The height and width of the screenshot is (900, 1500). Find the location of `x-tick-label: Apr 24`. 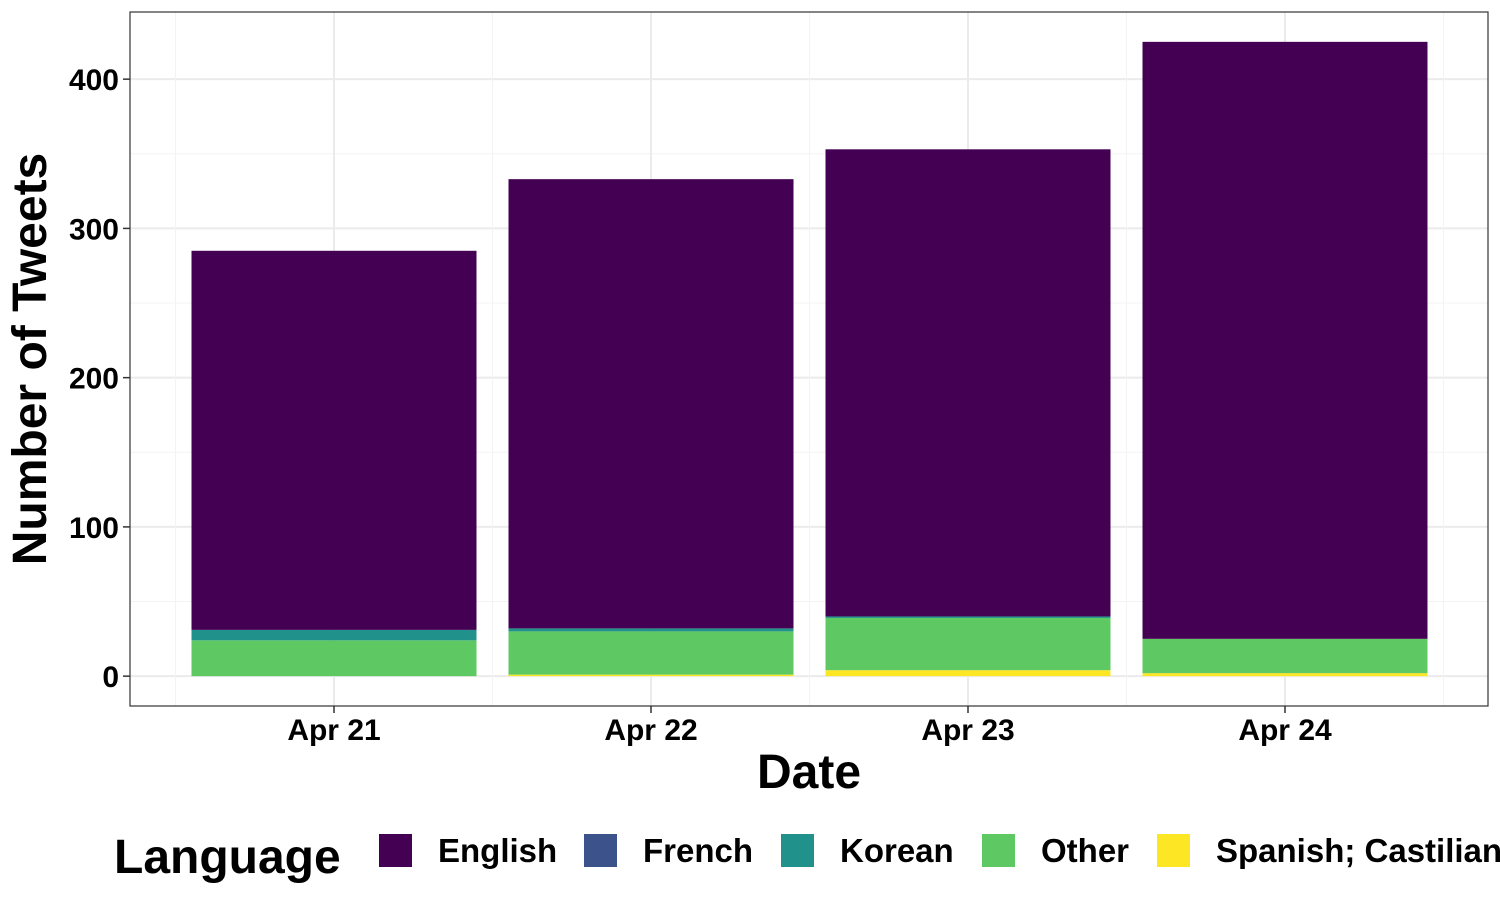

x-tick-label: Apr 24 is located at coordinates (1285, 730).